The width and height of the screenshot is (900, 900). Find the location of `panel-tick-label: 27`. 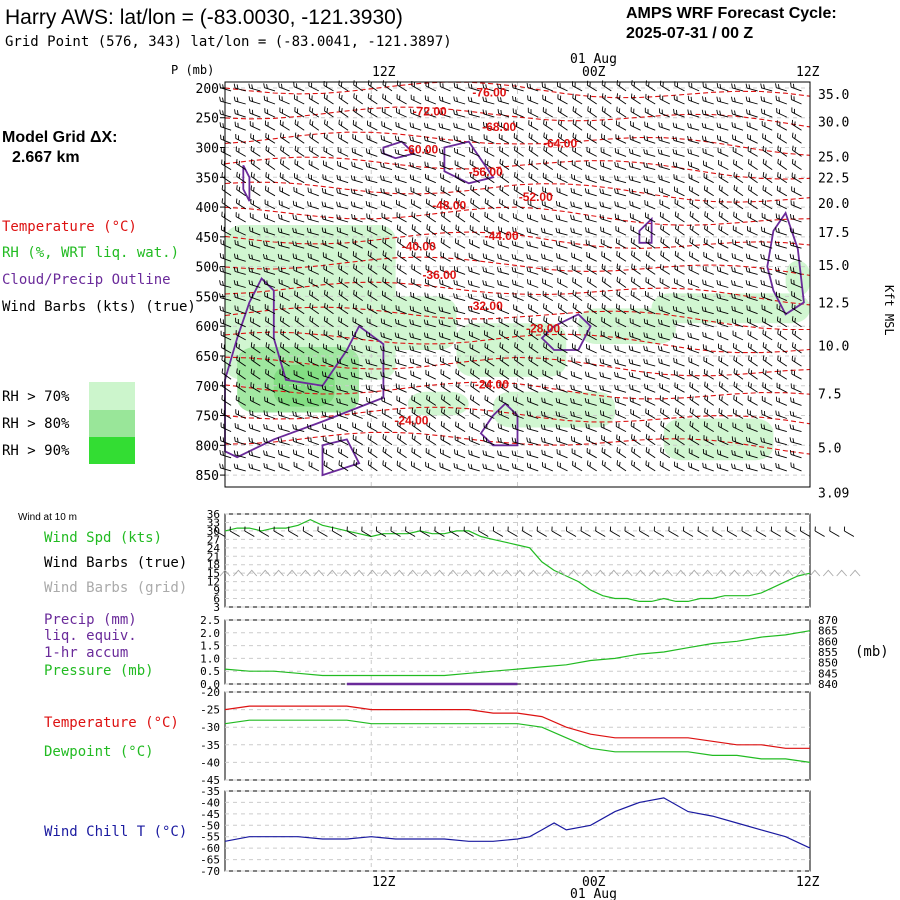

panel-tick-label: 27 is located at coordinates (213, 539).